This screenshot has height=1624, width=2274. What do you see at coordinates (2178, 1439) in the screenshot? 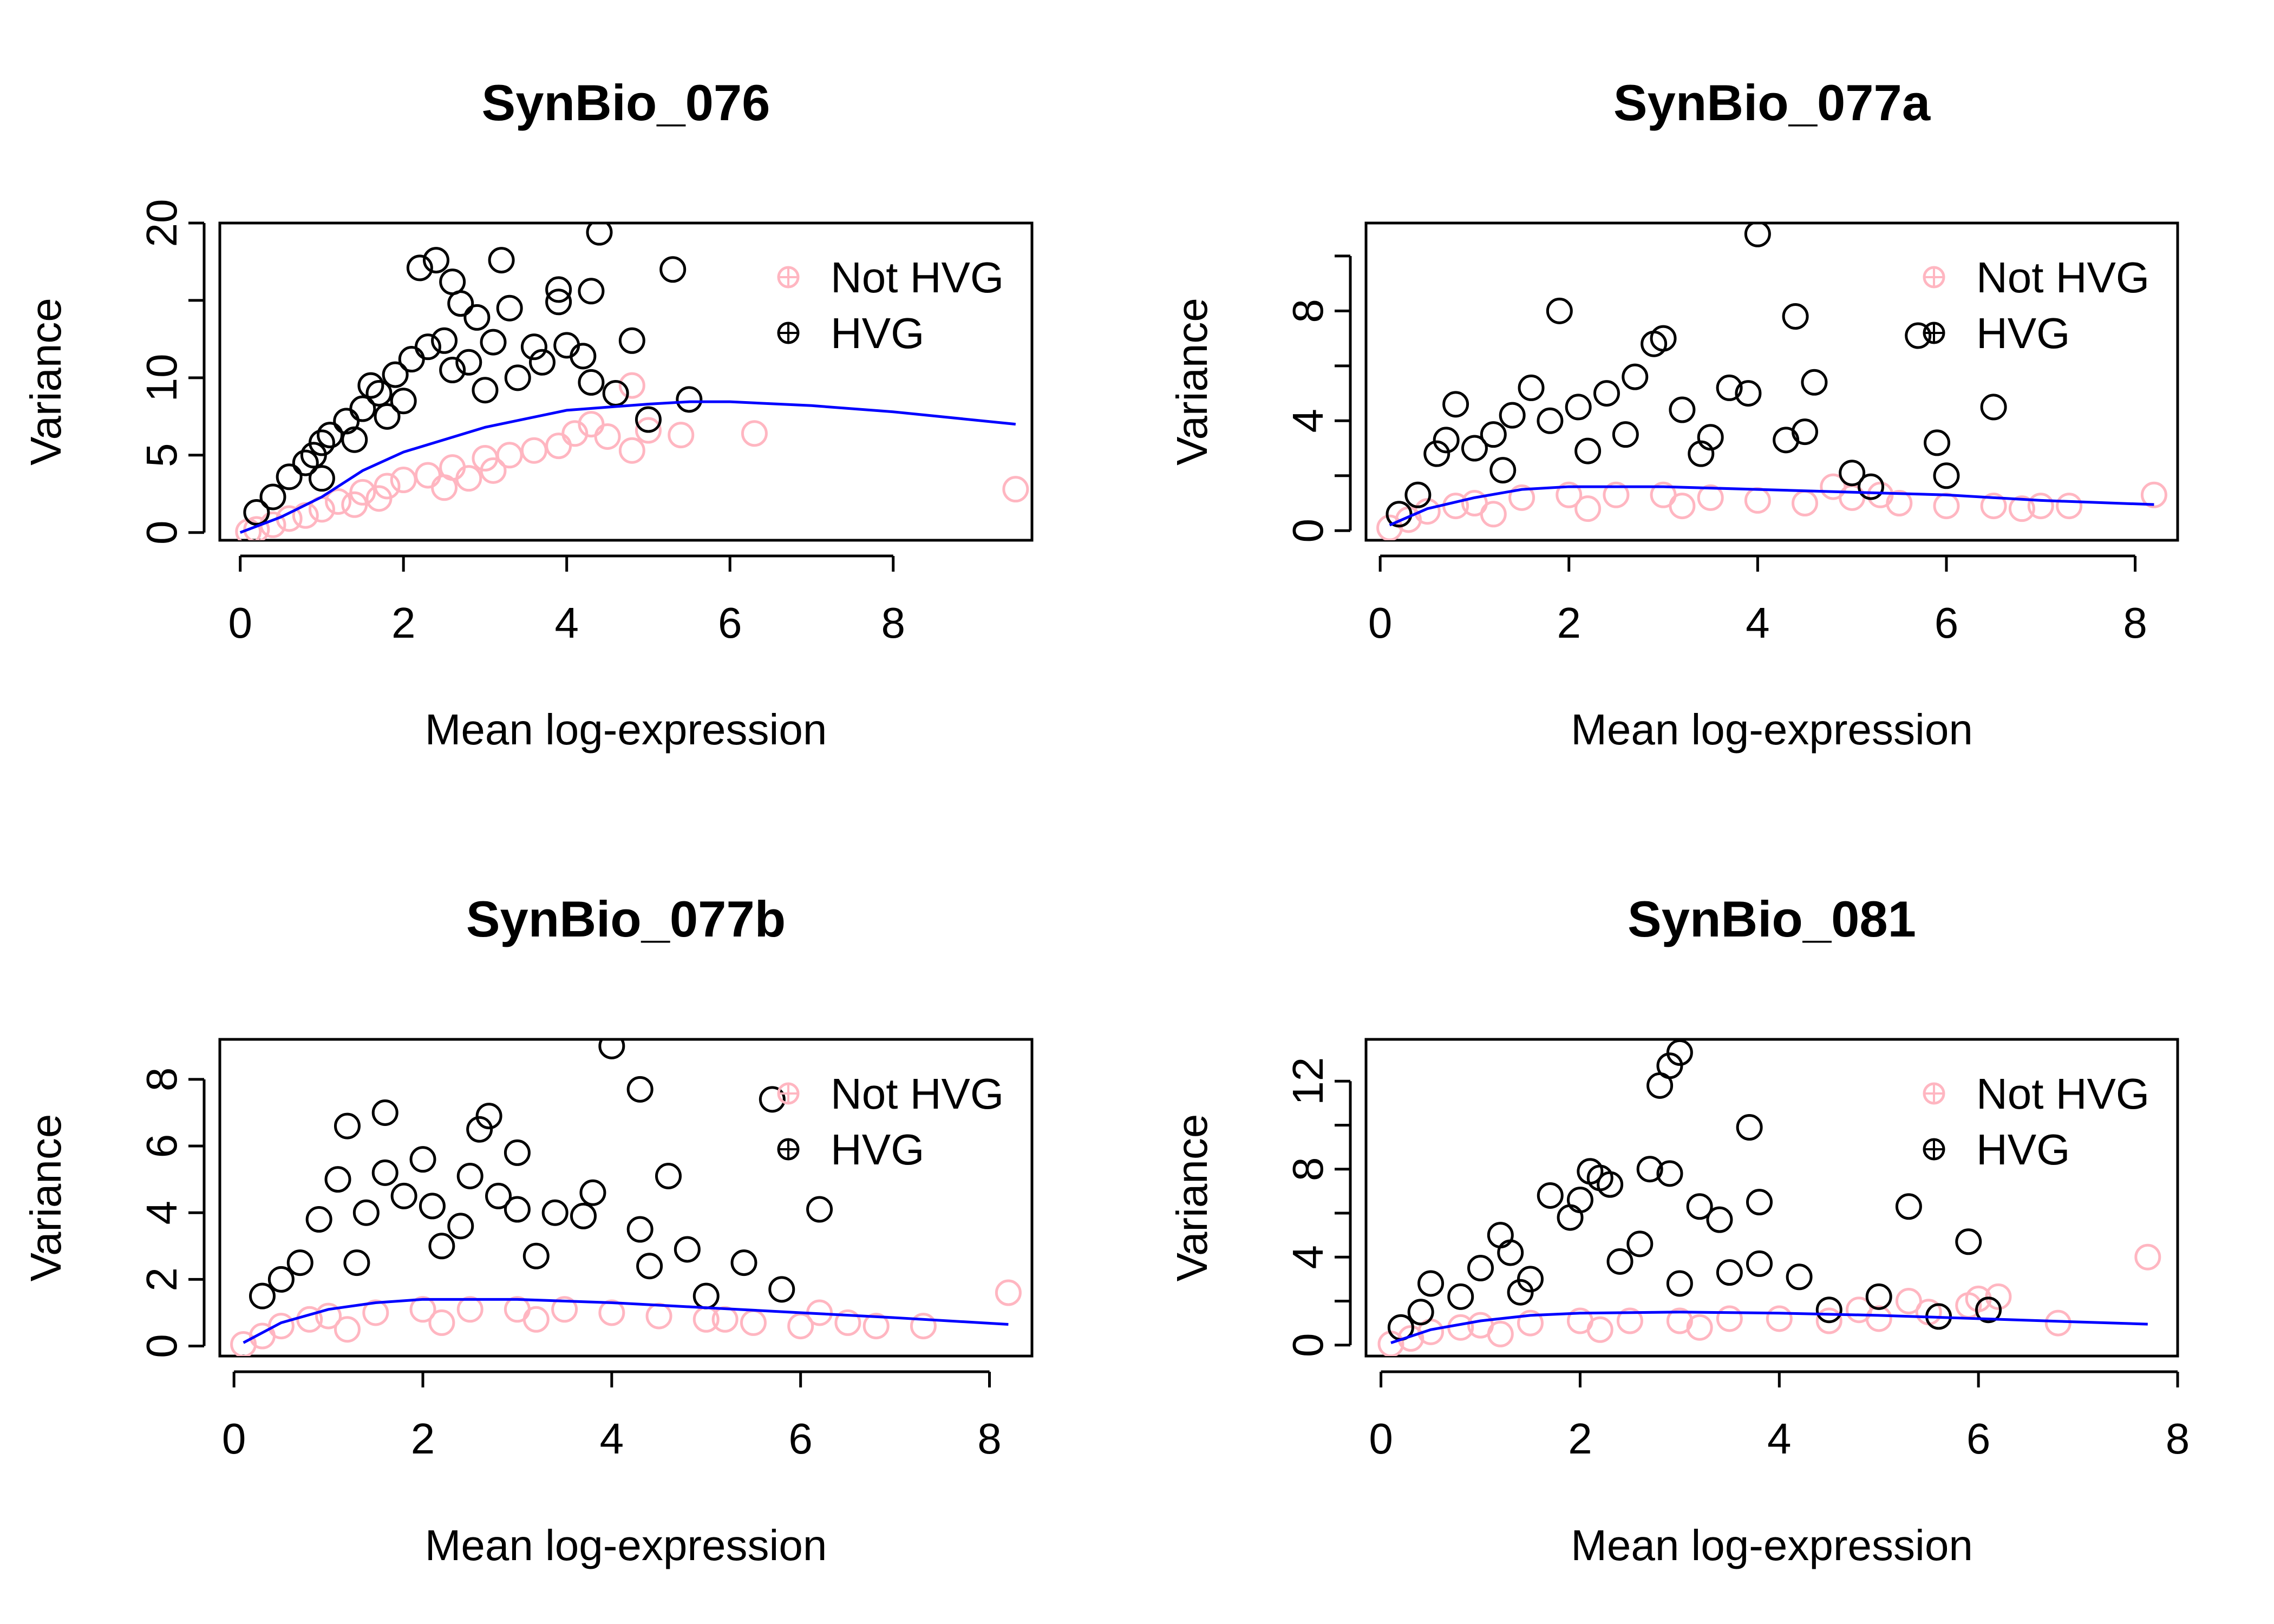
I see `x-tick-label: 8` at bounding box center [2178, 1439].